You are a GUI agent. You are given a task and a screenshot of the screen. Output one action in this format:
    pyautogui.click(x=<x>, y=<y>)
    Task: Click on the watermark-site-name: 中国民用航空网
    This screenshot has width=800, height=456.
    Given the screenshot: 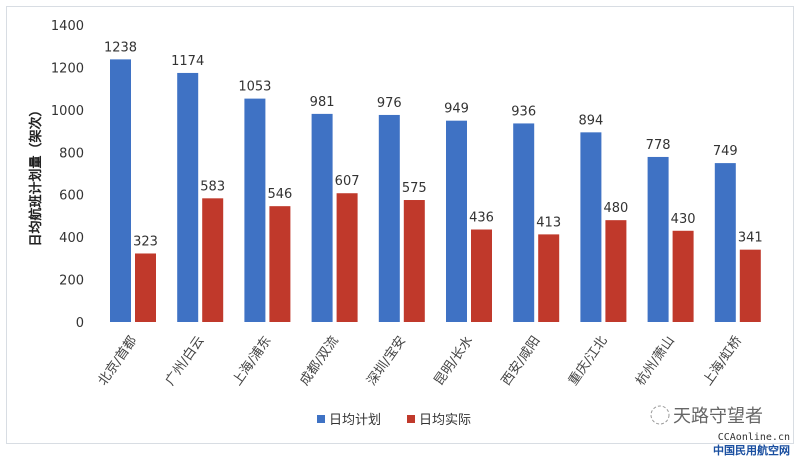 What is the action you would take?
    pyautogui.click(x=751, y=449)
    